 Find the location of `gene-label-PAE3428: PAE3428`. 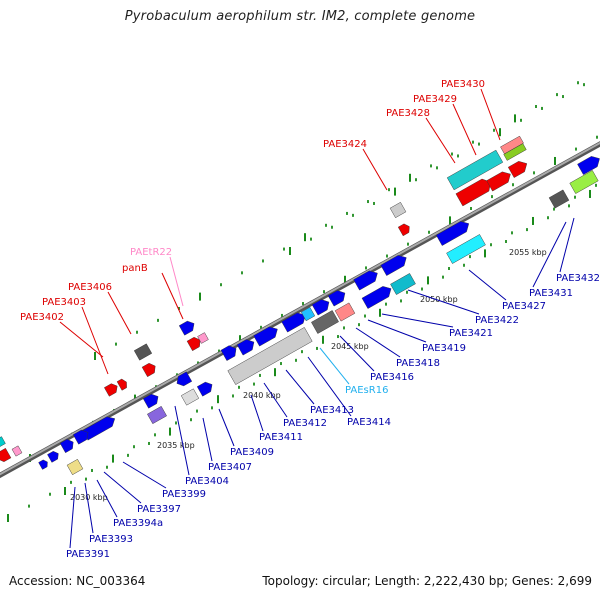

gene-label-PAE3428: PAE3428 is located at coordinates (408, 113).